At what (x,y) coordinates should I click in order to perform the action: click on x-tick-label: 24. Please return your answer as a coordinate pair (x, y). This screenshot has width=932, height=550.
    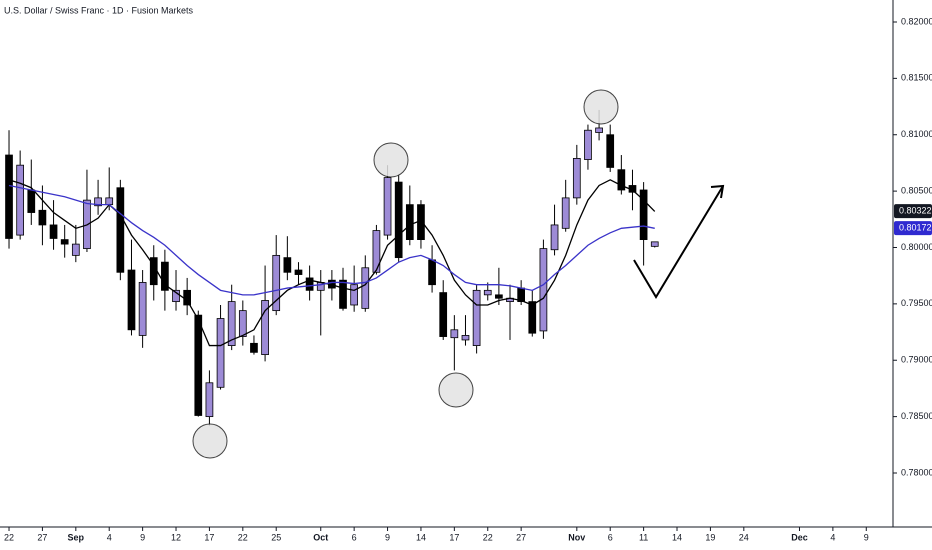
    Looking at the image, I should click on (744, 537).